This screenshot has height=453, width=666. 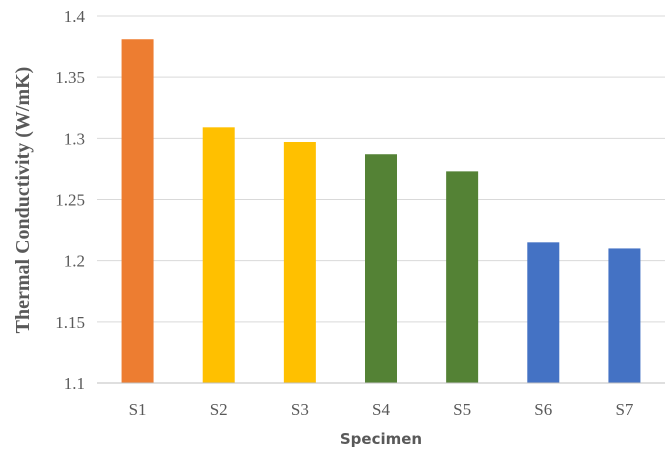 I want to click on bar-s2, so click(x=218, y=255).